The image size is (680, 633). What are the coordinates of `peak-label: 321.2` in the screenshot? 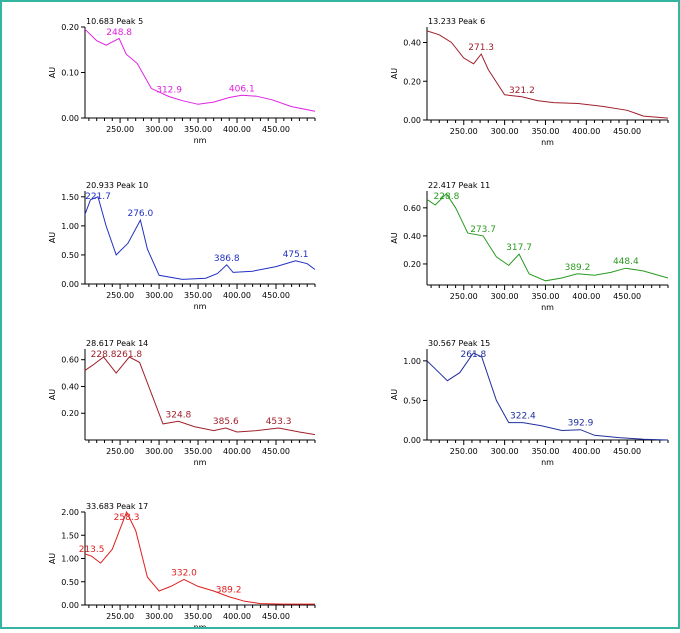 It's located at (522, 91).